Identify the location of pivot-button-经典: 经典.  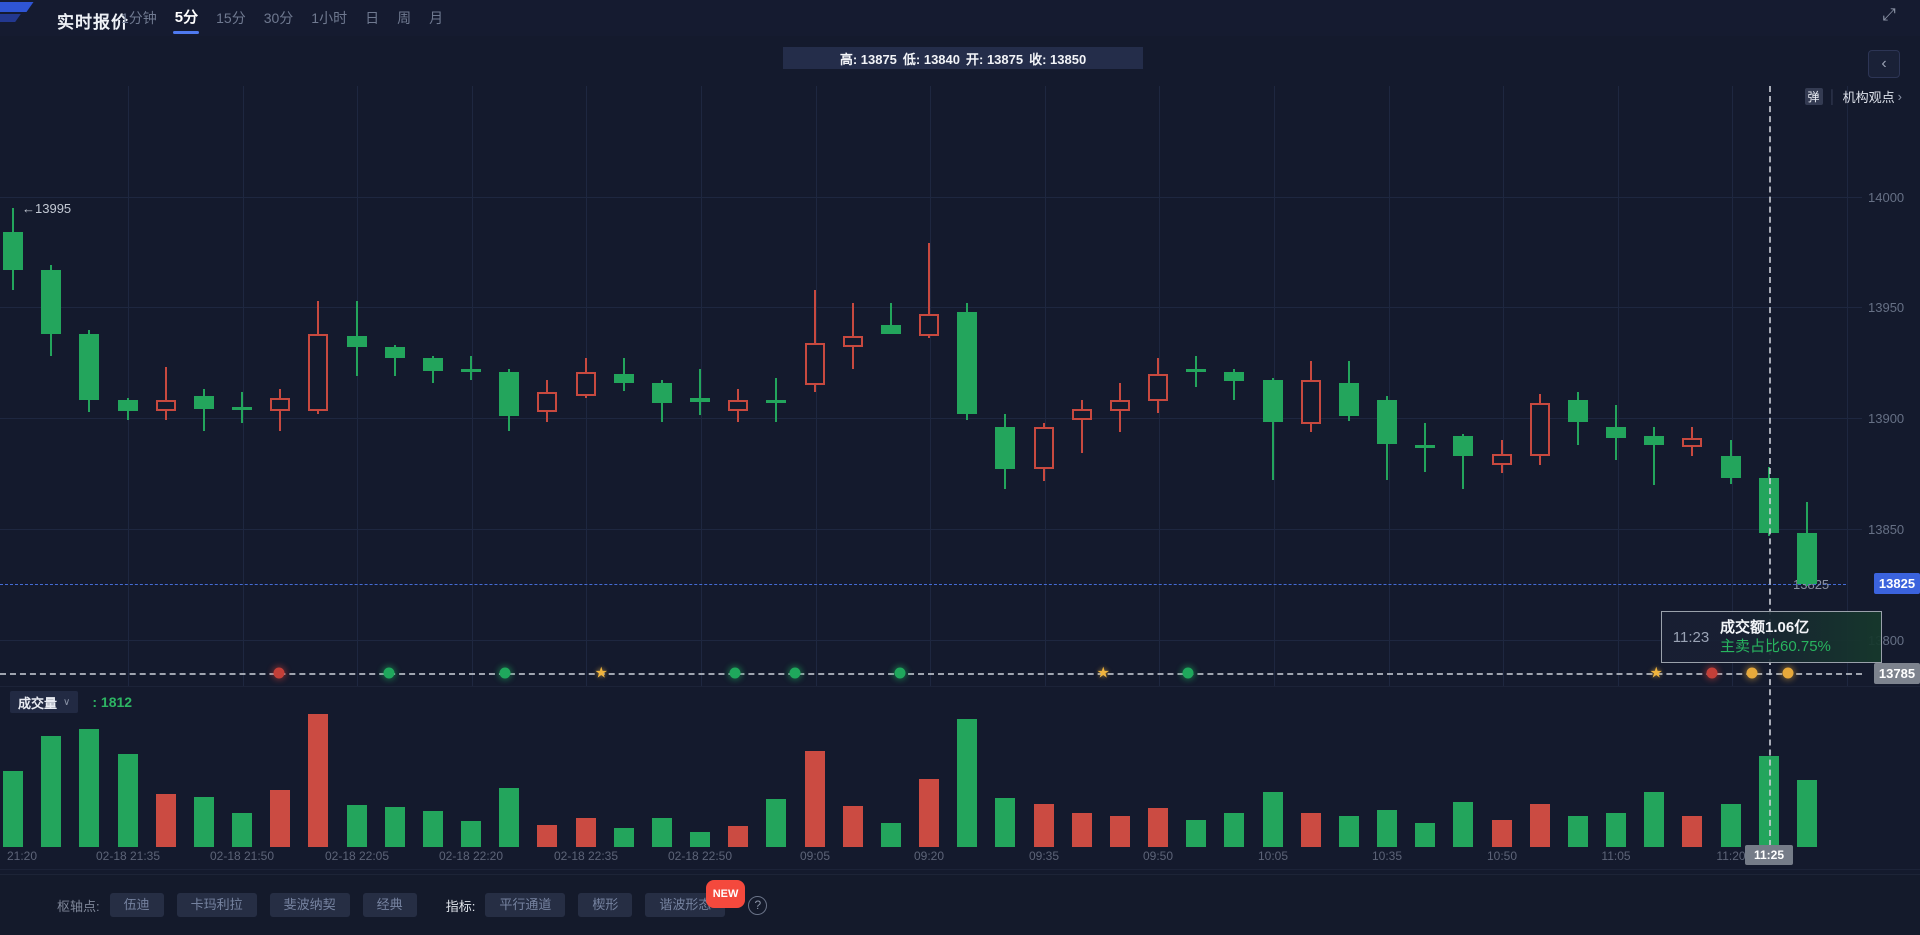
(389, 905).